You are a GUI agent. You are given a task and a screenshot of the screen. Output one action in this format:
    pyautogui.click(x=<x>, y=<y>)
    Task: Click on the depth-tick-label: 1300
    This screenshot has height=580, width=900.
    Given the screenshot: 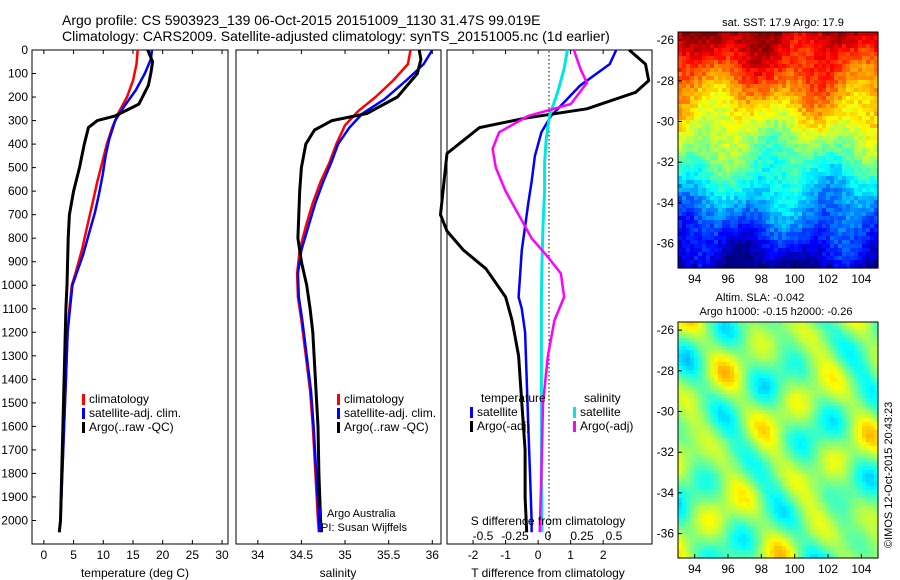 What is the action you would take?
    pyautogui.click(x=14, y=356)
    